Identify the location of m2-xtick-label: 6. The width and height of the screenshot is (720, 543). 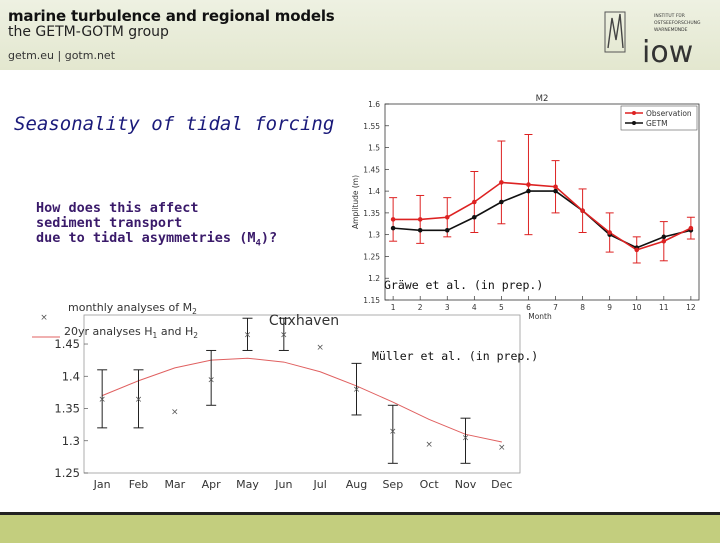
(528, 307).